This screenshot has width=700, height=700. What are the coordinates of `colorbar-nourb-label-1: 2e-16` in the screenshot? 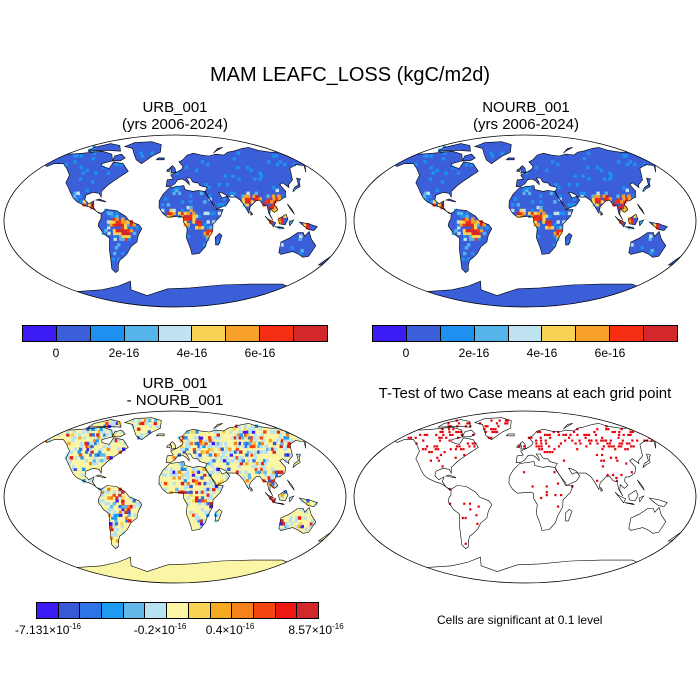 It's located at (474, 353).